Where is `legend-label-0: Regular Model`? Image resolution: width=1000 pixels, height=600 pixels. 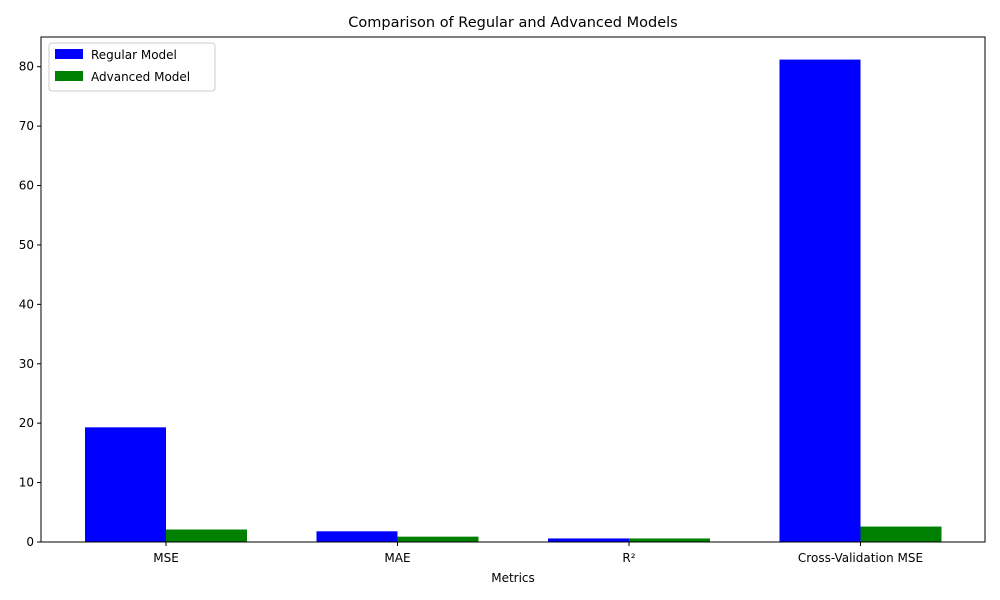 legend-label-0: Regular Model is located at coordinates (134, 55).